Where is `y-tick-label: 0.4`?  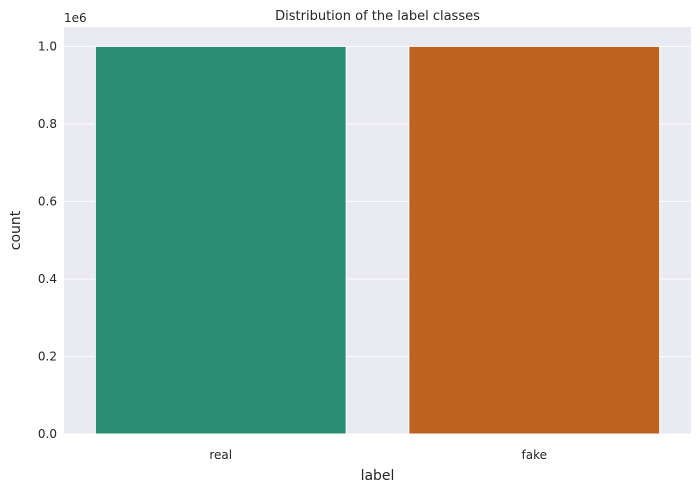 y-tick-label: 0.4 is located at coordinates (47, 279).